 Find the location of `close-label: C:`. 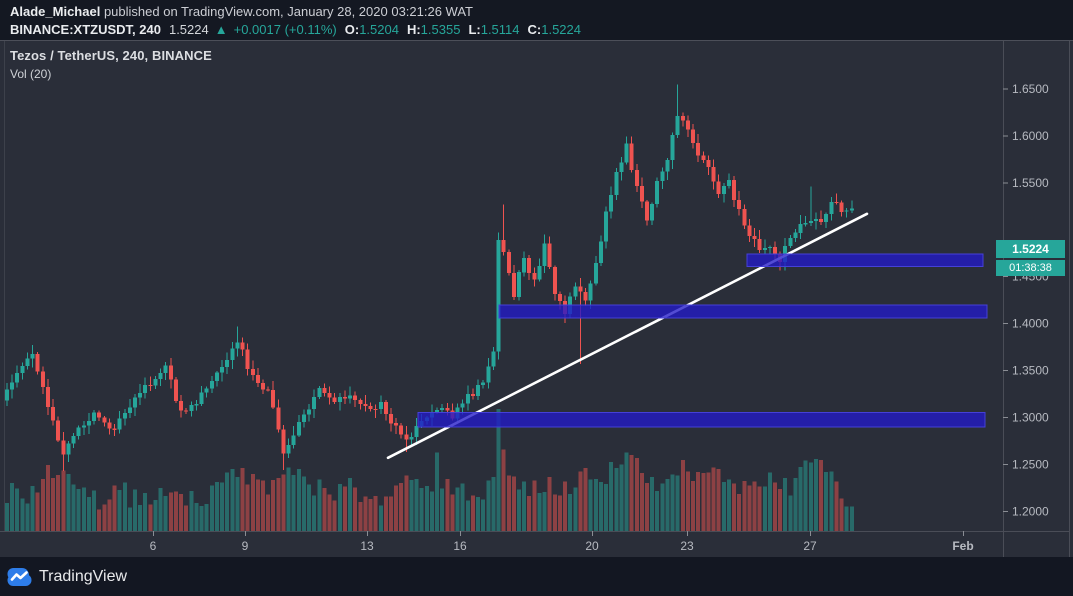

close-label: C: is located at coordinates (534, 29).